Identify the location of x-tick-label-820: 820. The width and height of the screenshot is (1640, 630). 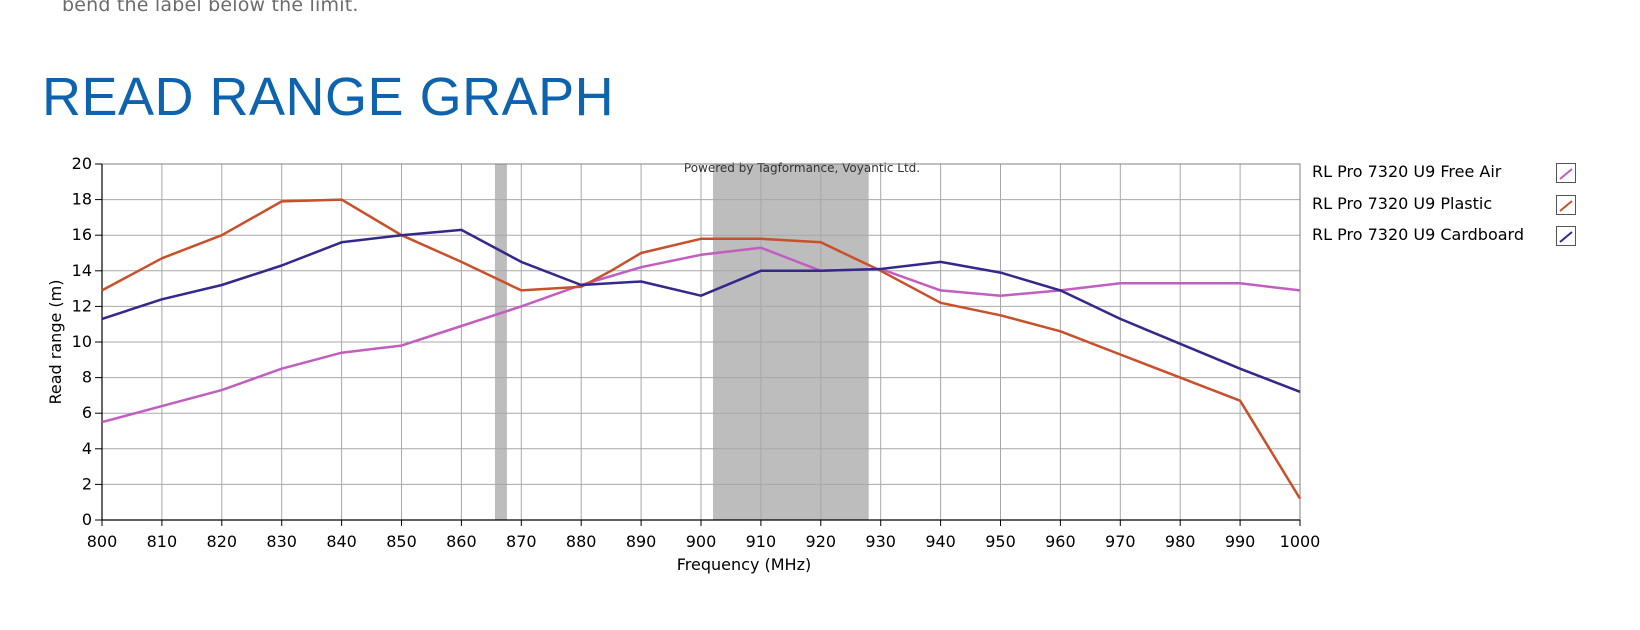
(222, 541).